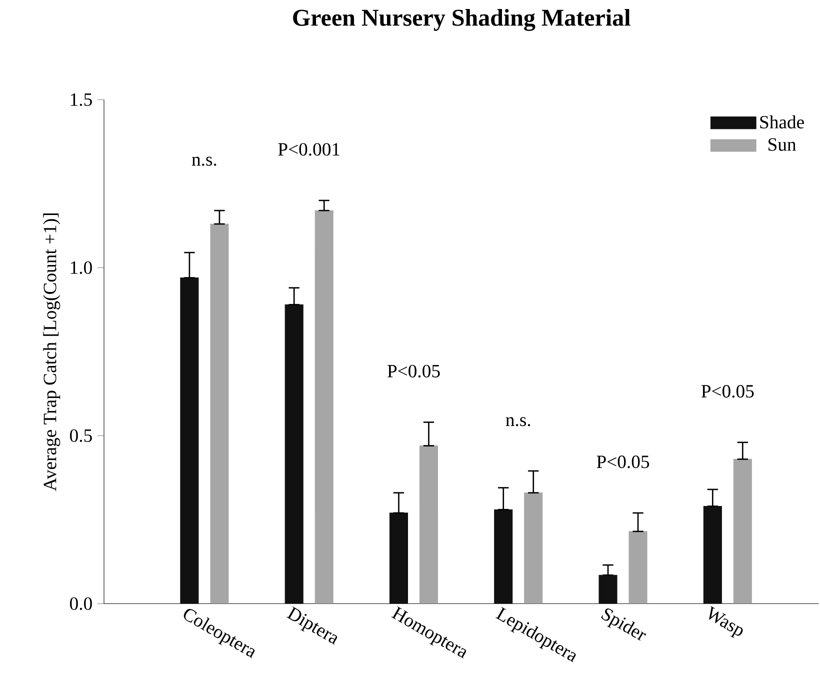  Describe the element at coordinates (51, 353) in the screenshot. I see `y-axis-title: Average Trap Catch [Log(Count +1)]` at that location.